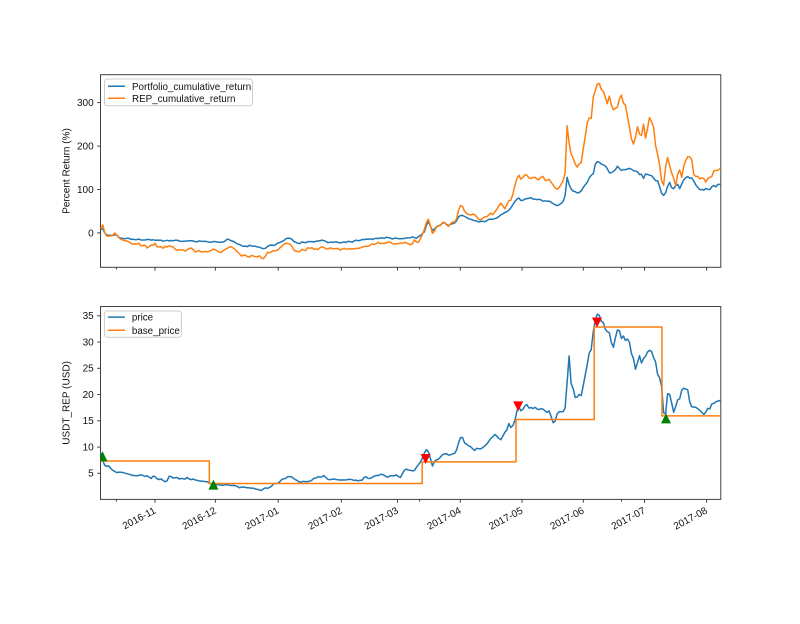 This screenshot has height=624, width=800. Describe the element at coordinates (91, 474) in the screenshot. I see `svg-text: 5` at that location.